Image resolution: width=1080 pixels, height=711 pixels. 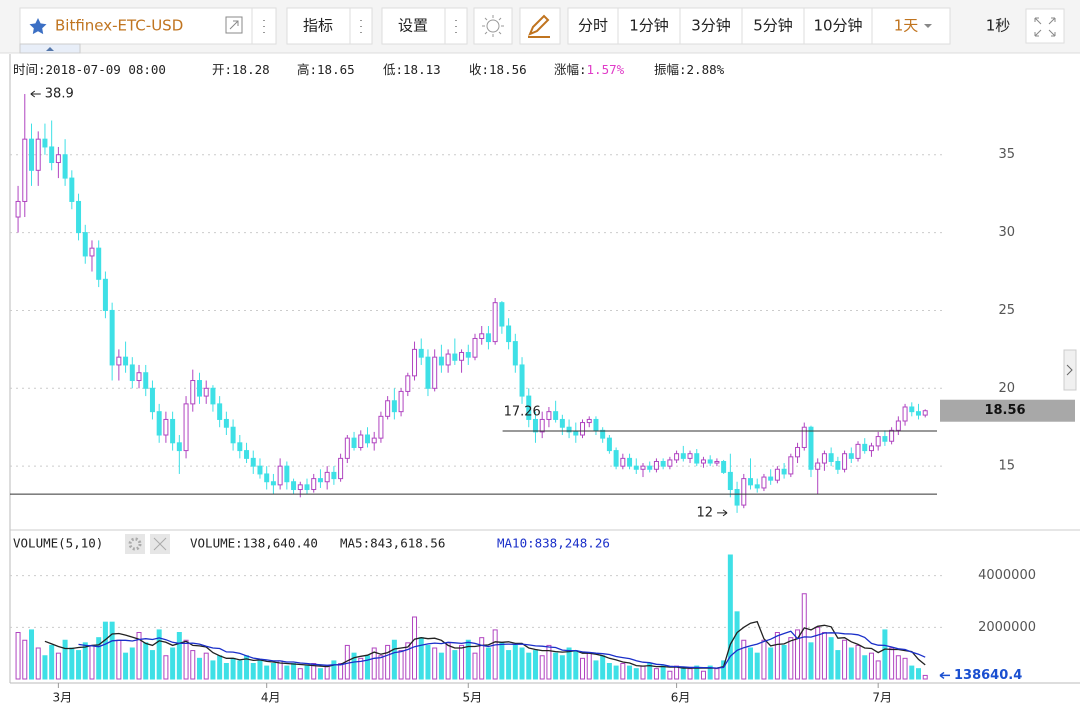 I want to click on y-tick-label: 2000000, so click(x=1007, y=627).